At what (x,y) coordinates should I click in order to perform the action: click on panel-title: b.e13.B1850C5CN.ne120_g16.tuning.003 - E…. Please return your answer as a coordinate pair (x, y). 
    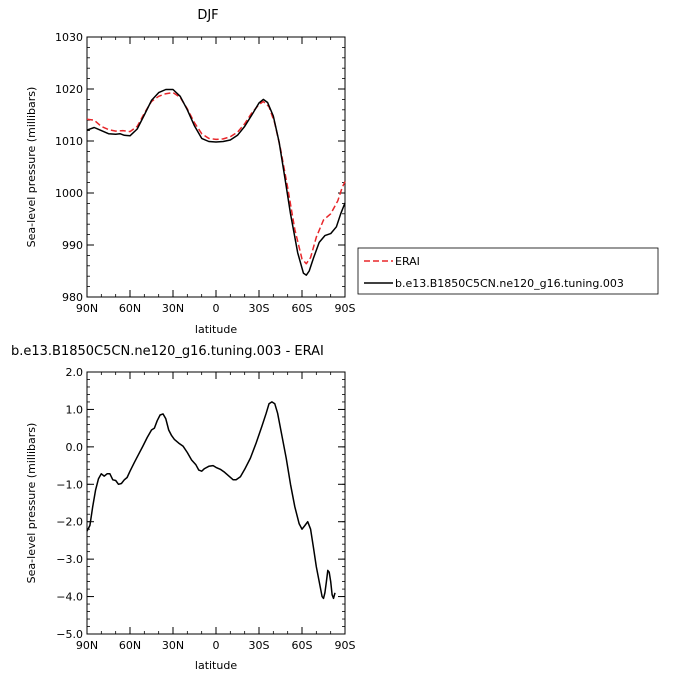
    Looking at the image, I should click on (167, 351).